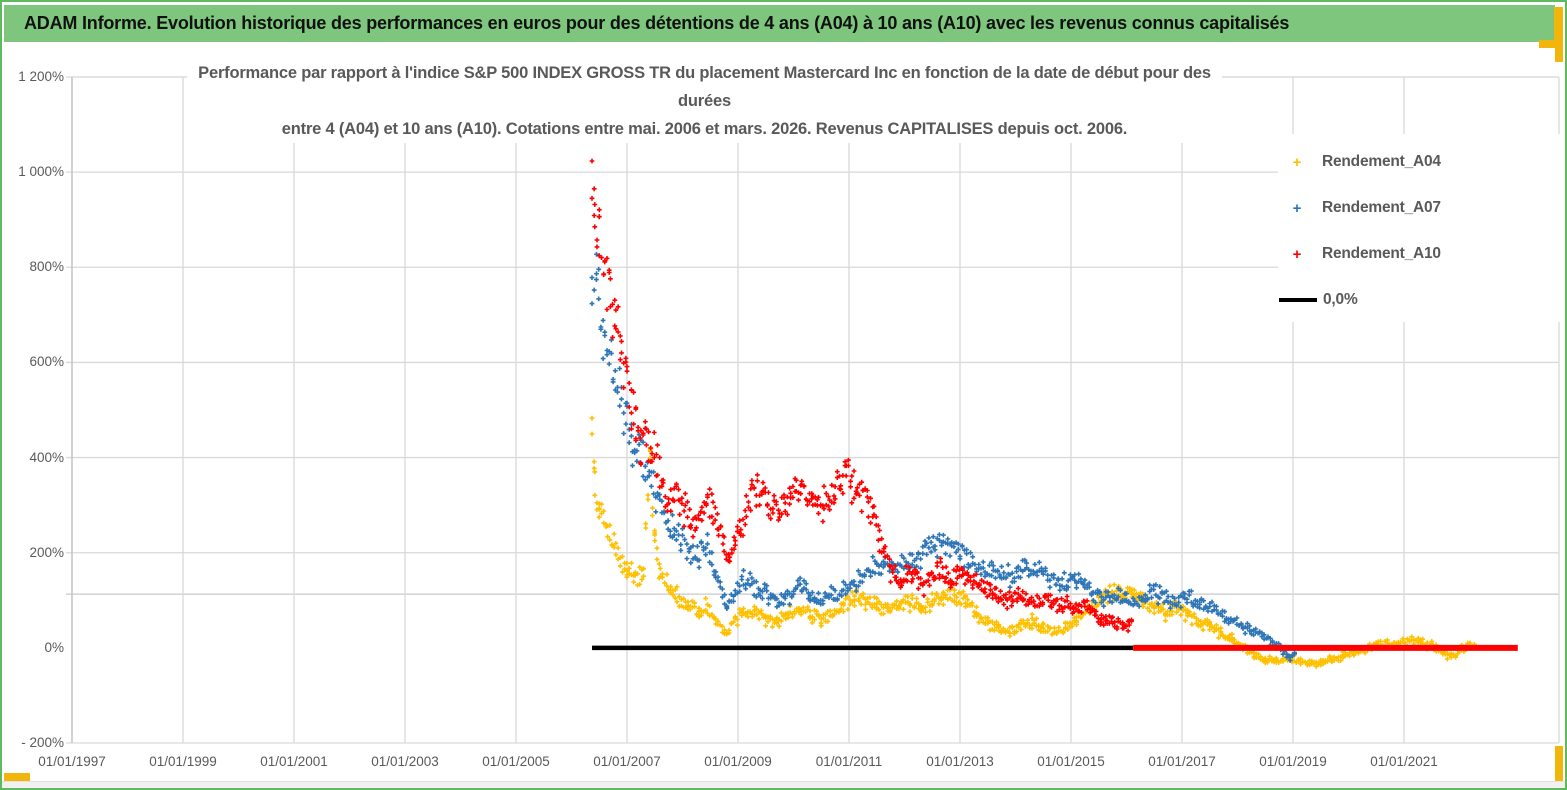  I want to click on legend-item-Rendement-A04: + Rendement_A04, so click(1419, 162).